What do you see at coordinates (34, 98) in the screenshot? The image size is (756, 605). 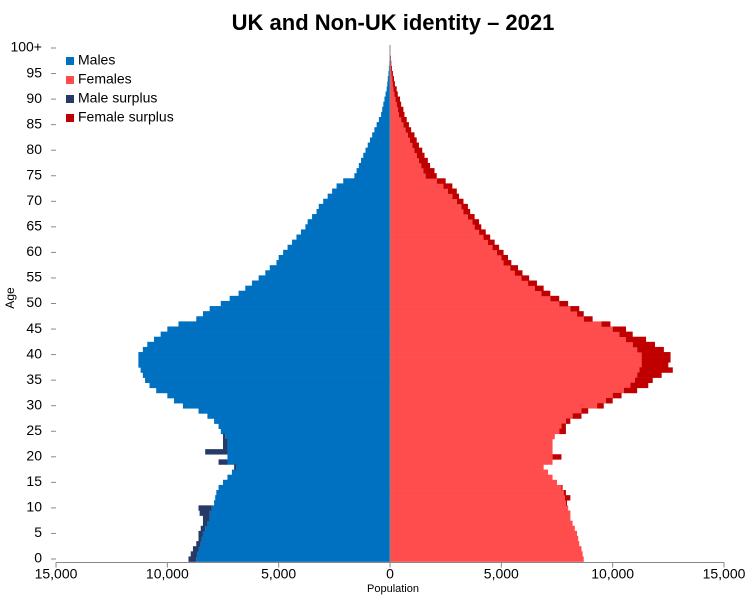 I see `y-tick-label: 90` at bounding box center [34, 98].